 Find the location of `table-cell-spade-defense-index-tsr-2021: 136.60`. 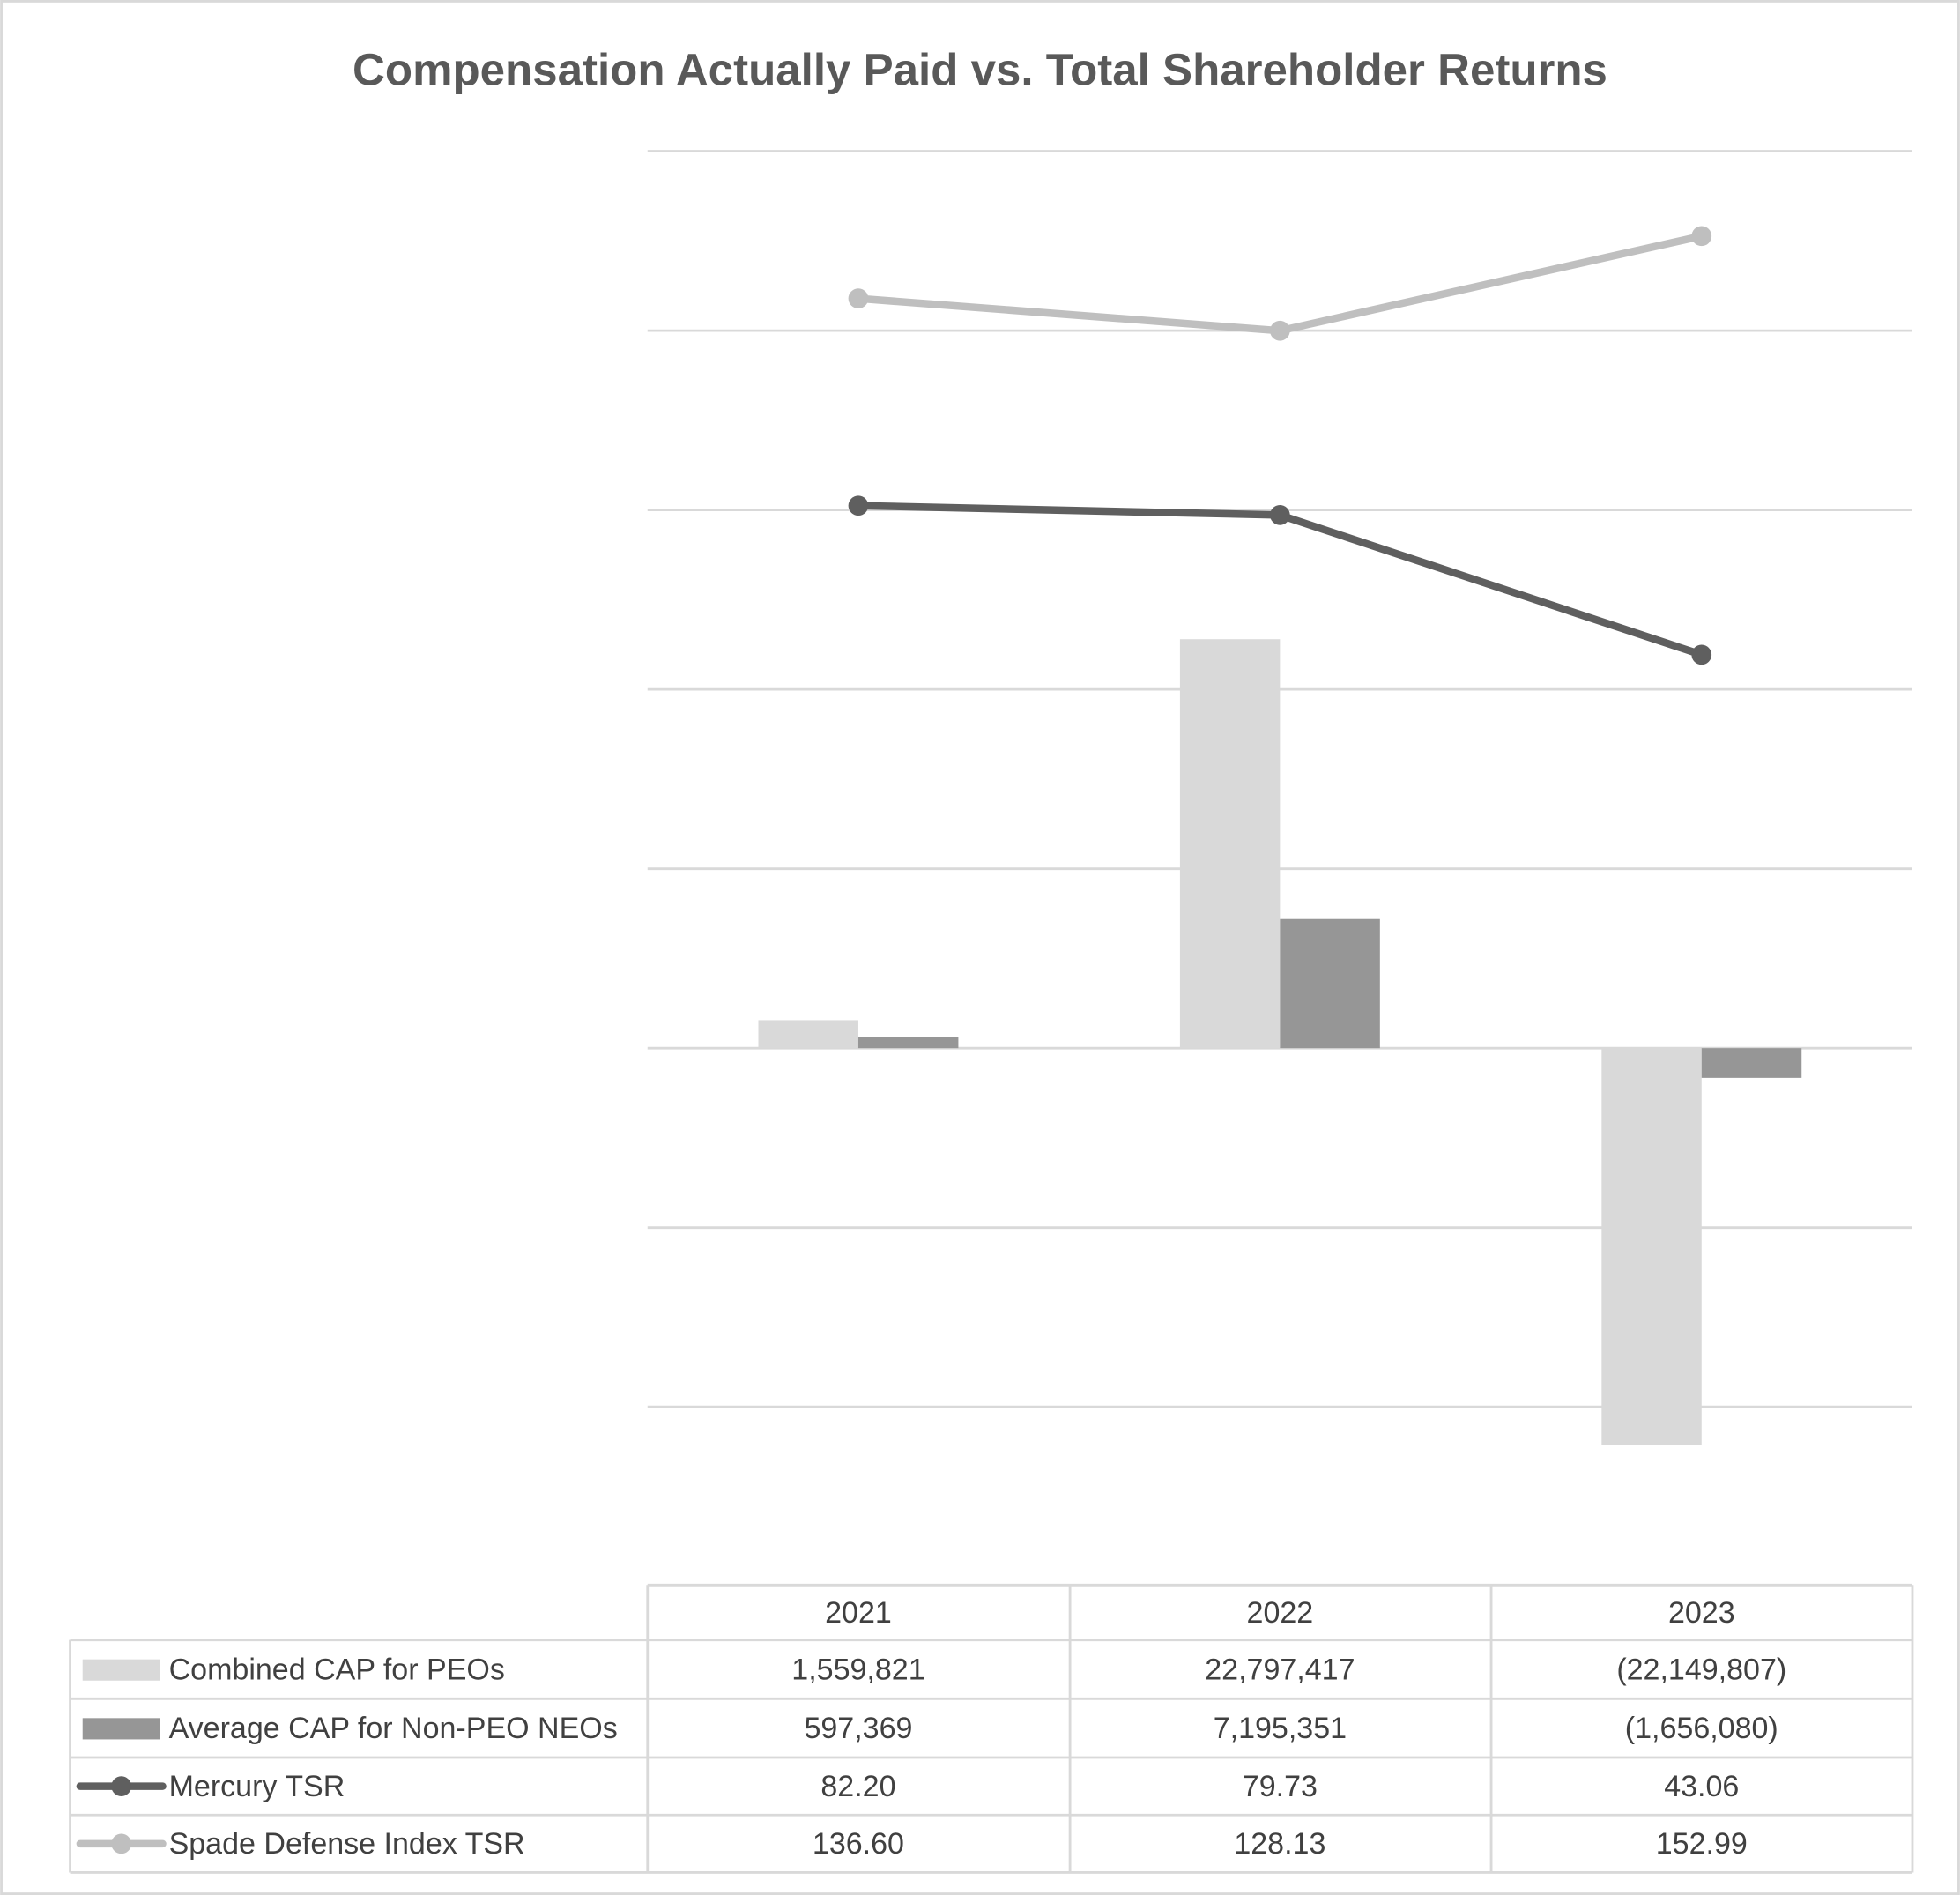

table-cell-spade-defense-index-tsr-2021: 136.60 is located at coordinates (858, 1844).